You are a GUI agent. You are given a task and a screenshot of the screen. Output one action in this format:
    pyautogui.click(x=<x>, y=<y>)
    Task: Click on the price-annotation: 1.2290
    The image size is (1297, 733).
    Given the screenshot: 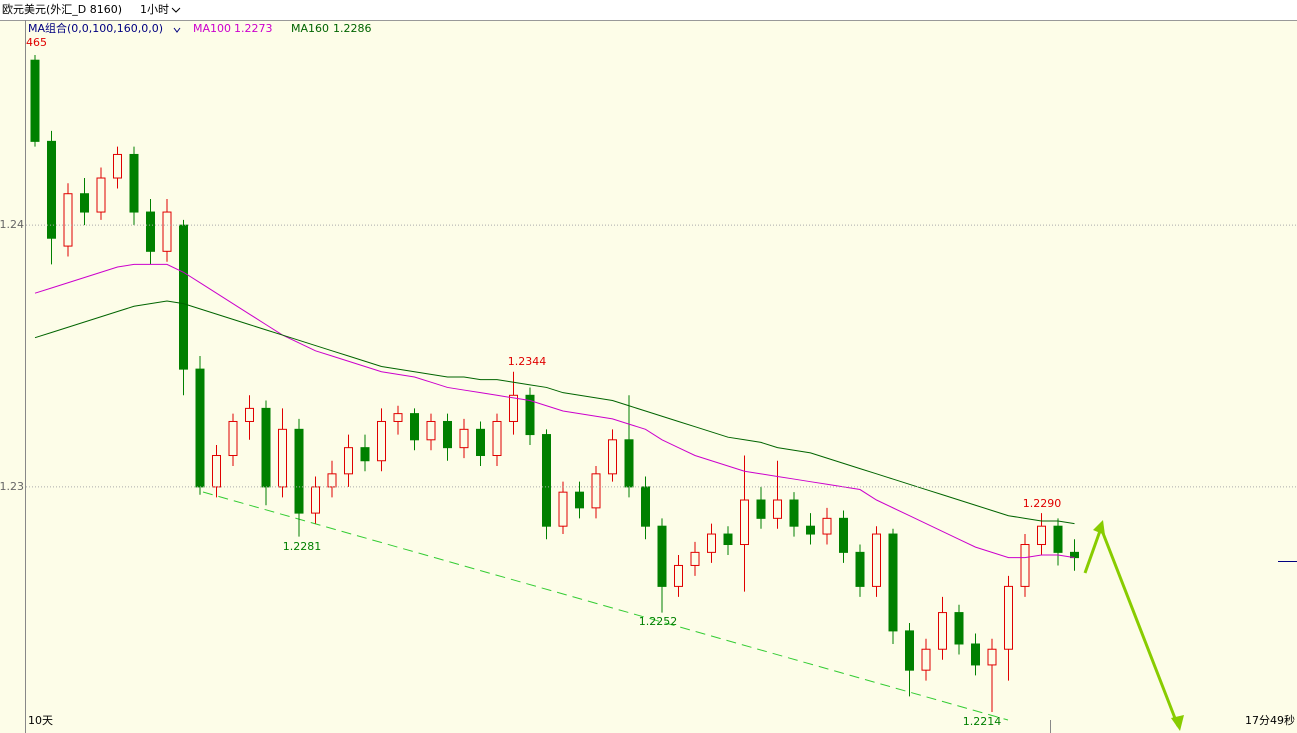 What is the action you would take?
    pyautogui.click(x=1042, y=503)
    